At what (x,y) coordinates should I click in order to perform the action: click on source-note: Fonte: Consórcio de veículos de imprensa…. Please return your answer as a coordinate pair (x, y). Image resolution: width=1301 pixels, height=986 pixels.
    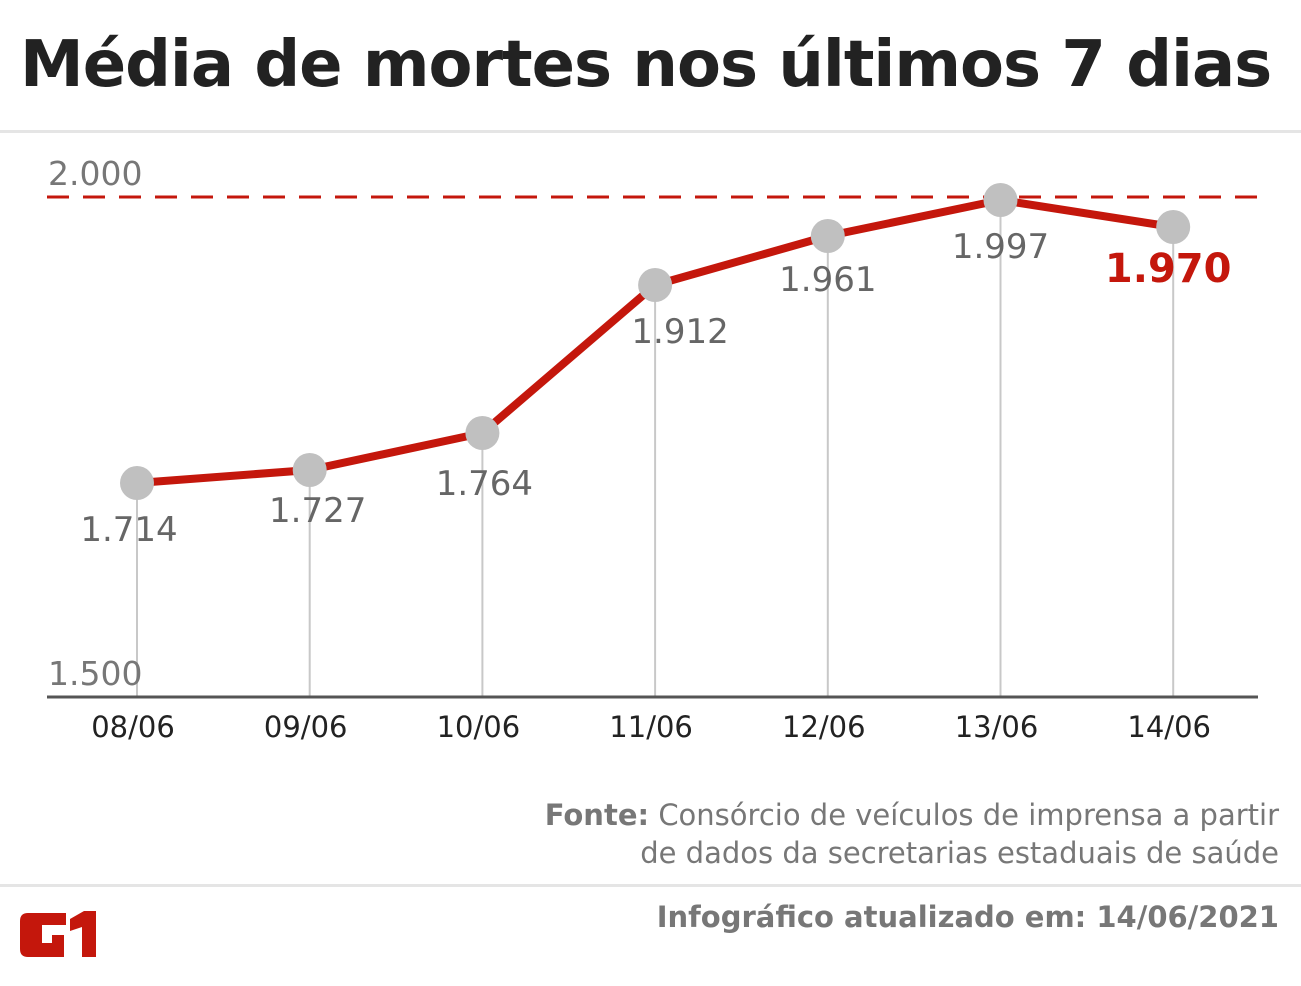
    Looking at the image, I should click on (912, 834).